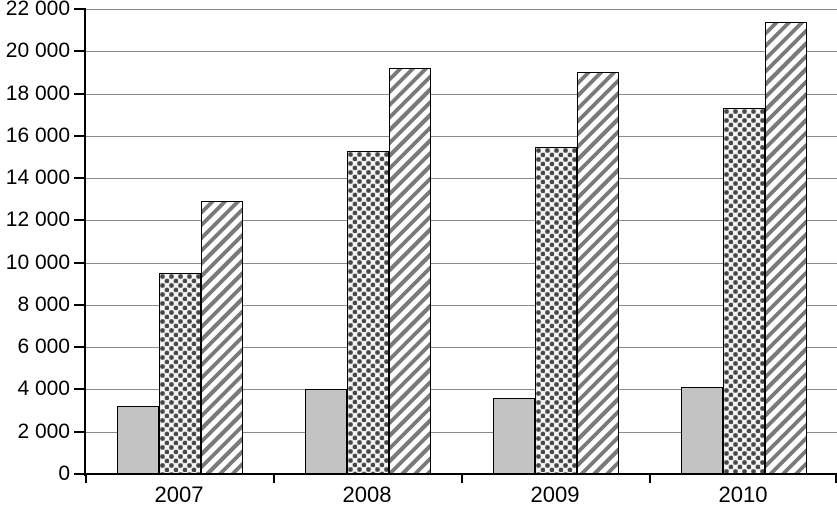  What do you see at coordinates (368, 312) in the screenshot?
I see `bar-sphere-checker-2008` at bounding box center [368, 312].